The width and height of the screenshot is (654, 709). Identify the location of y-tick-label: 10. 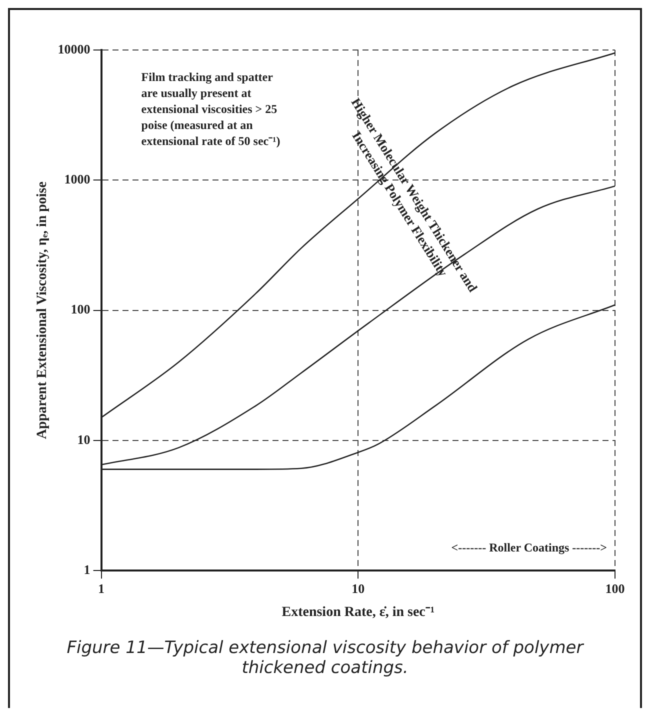
(83, 439).